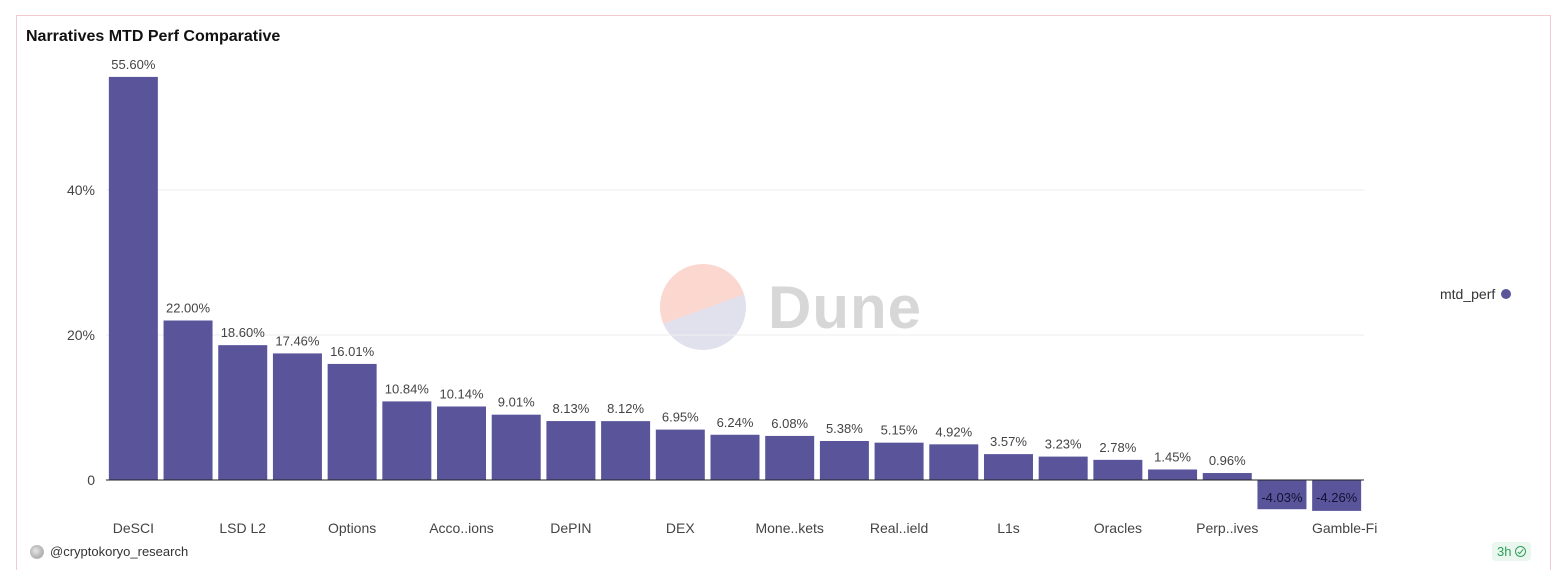 The image size is (1559, 570). I want to click on legend-label: mtd_perf, so click(1468, 294).